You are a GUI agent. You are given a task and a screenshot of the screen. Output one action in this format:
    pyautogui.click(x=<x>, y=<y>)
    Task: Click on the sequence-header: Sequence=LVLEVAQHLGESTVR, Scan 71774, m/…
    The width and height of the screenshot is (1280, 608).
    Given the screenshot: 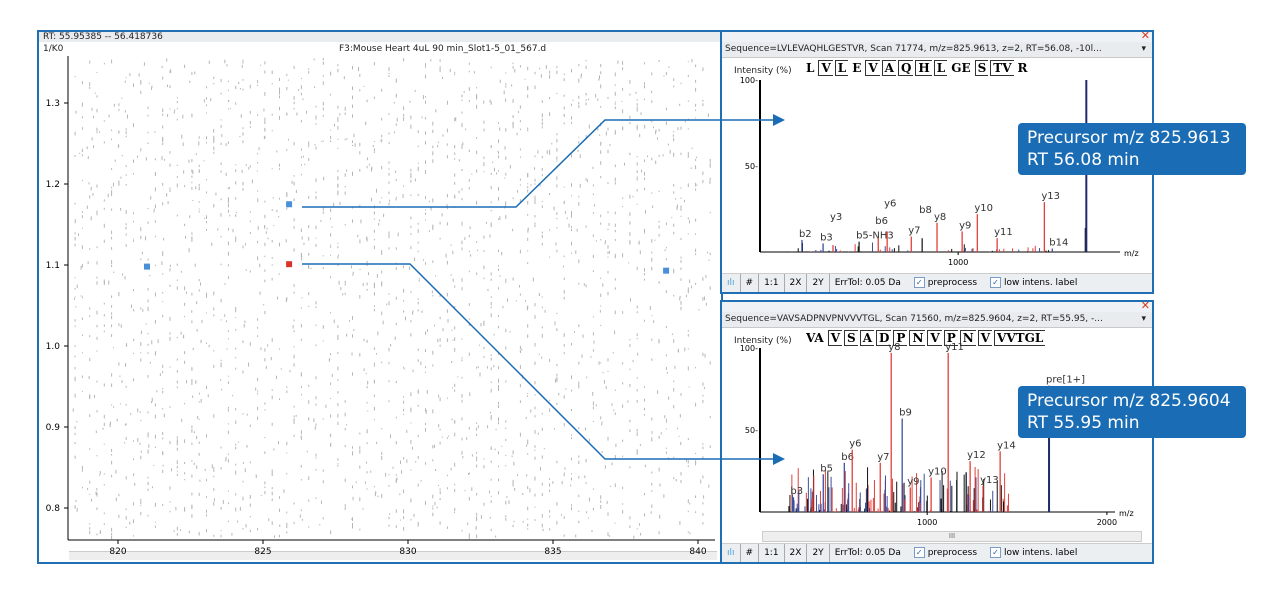 What is the action you would take?
    pyautogui.click(x=937, y=50)
    